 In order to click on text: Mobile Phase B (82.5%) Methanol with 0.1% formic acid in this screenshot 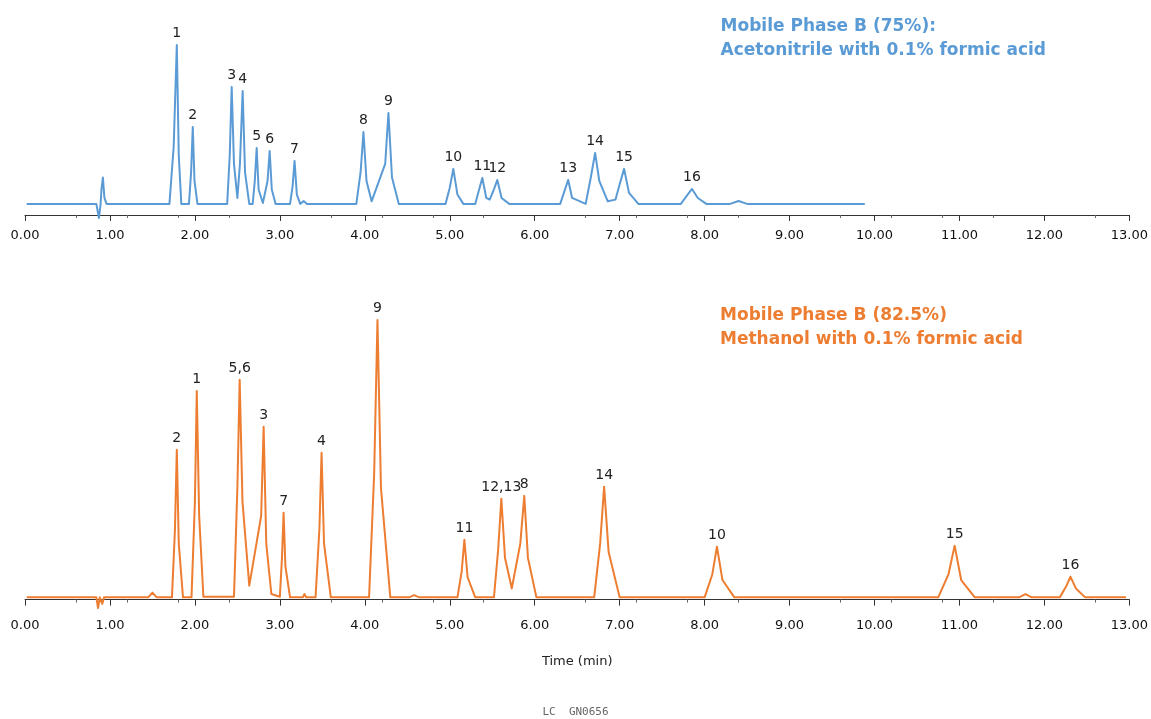, I will do `click(872, 326)`.